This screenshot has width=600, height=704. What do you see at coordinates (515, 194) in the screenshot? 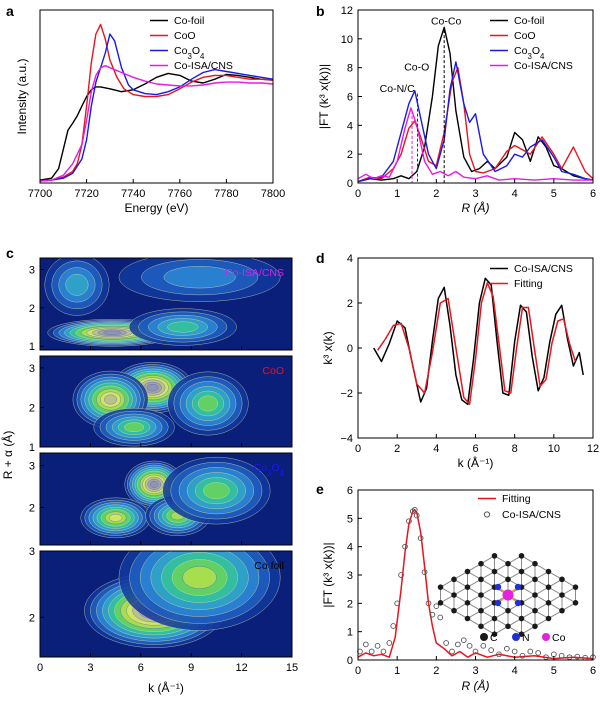
I see `b-xtick-label: 4` at bounding box center [515, 194].